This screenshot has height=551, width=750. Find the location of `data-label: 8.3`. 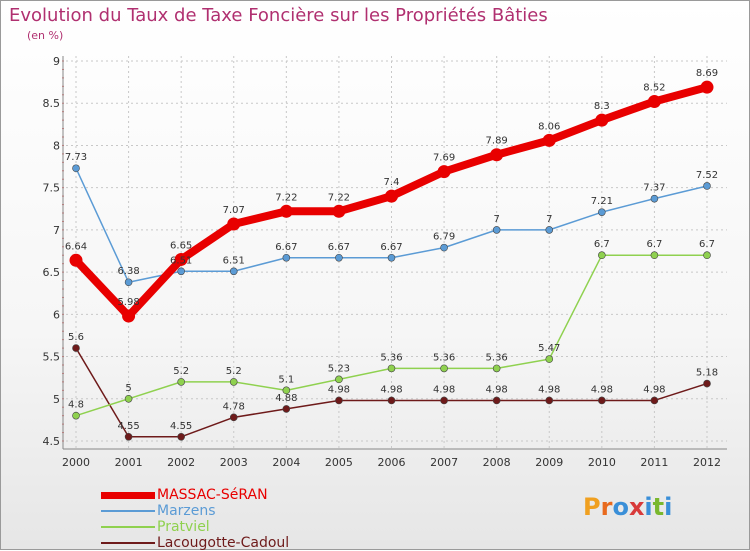

data-label: 8.3 is located at coordinates (602, 106).